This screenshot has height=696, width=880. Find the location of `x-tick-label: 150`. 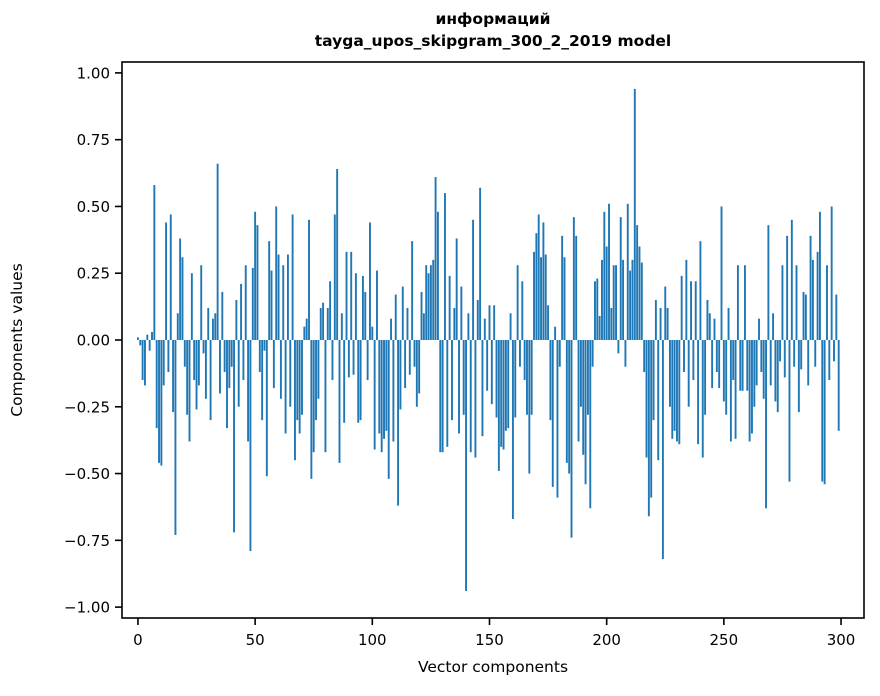

x-tick-label: 150 is located at coordinates (489, 640).